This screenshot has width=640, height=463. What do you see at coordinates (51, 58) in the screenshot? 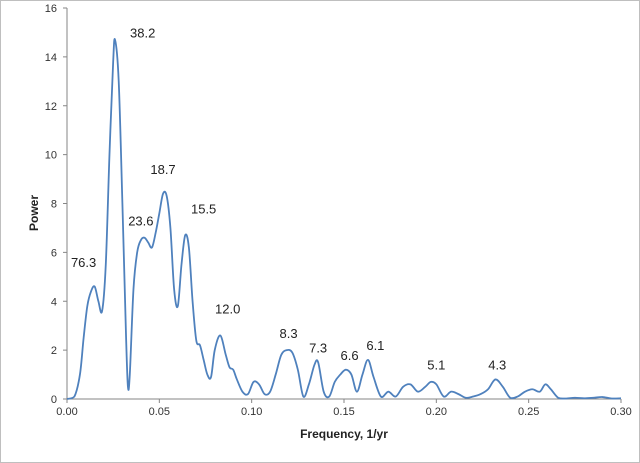
I see `y-tick-label: 14` at bounding box center [51, 58].